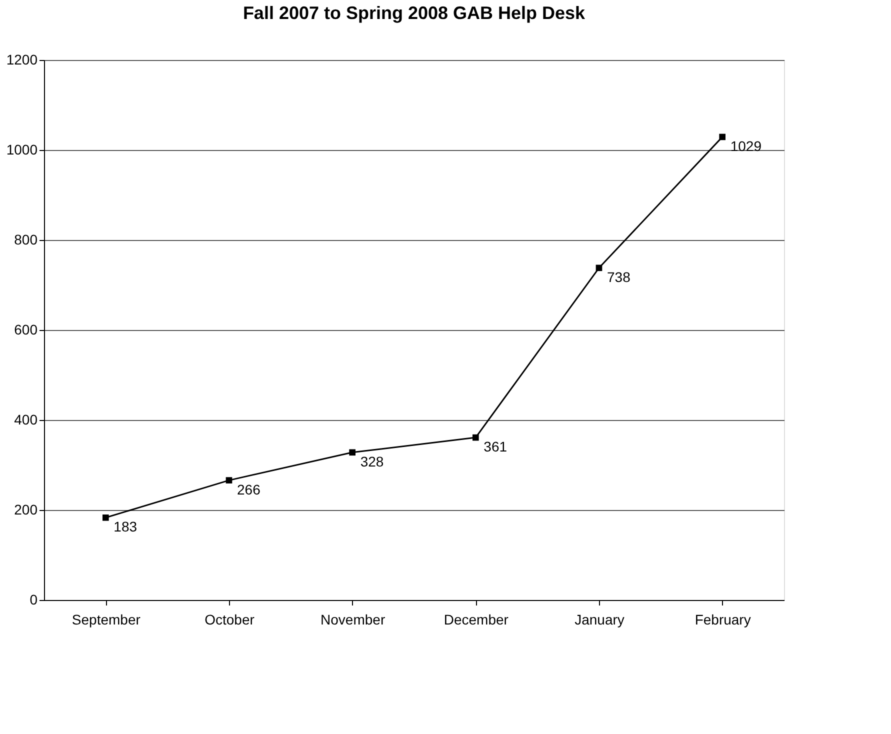 This screenshot has width=891, height=734. What do you see at coordinates (229, 620) in the screenshot?
I see `x-tick-label: October` at bounding box center [229, 620].